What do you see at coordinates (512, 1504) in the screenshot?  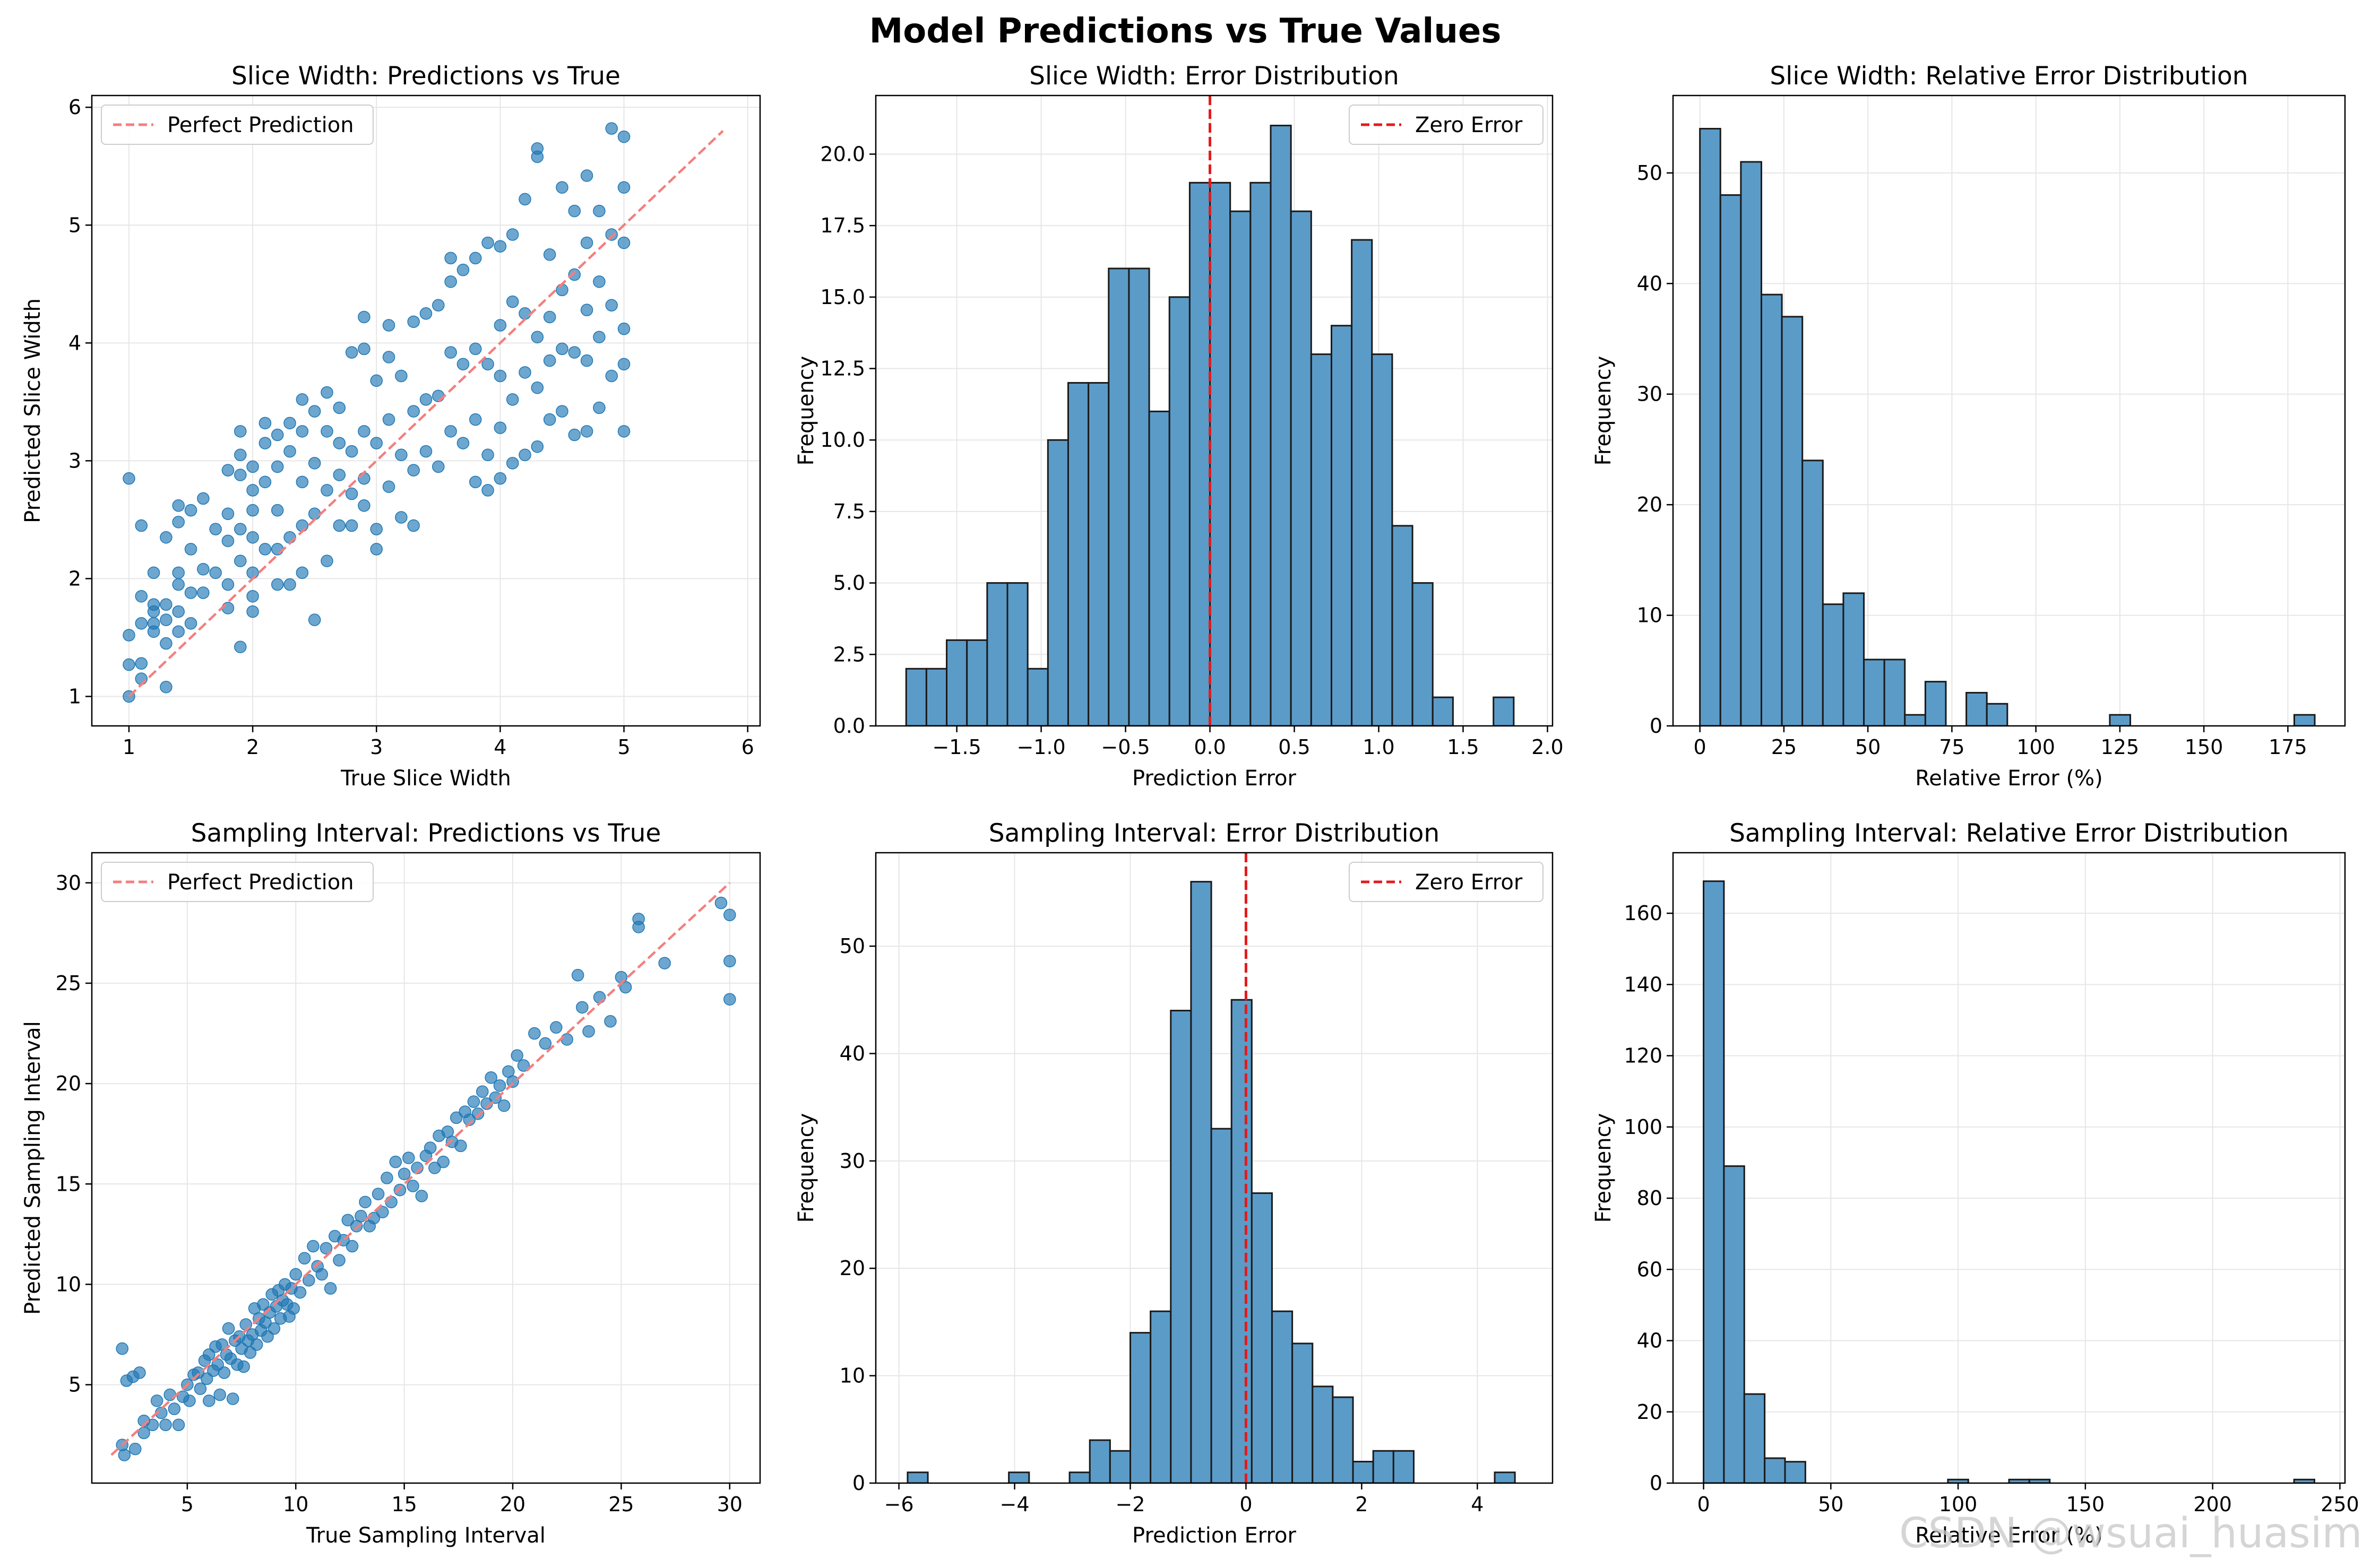 I see `x-tick-label: 20` at bounding box center [512, 1504].